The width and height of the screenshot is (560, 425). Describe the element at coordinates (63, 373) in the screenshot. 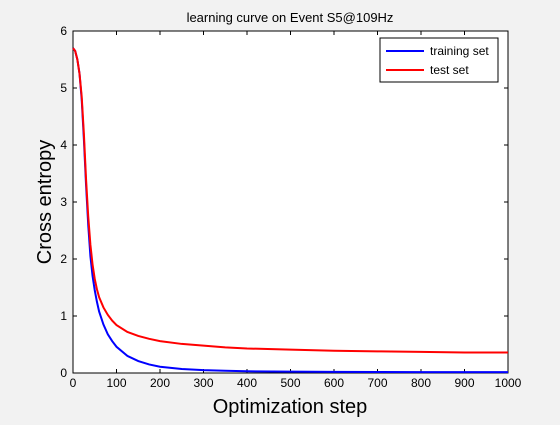

I see `y-tick-label: 0` at that location.